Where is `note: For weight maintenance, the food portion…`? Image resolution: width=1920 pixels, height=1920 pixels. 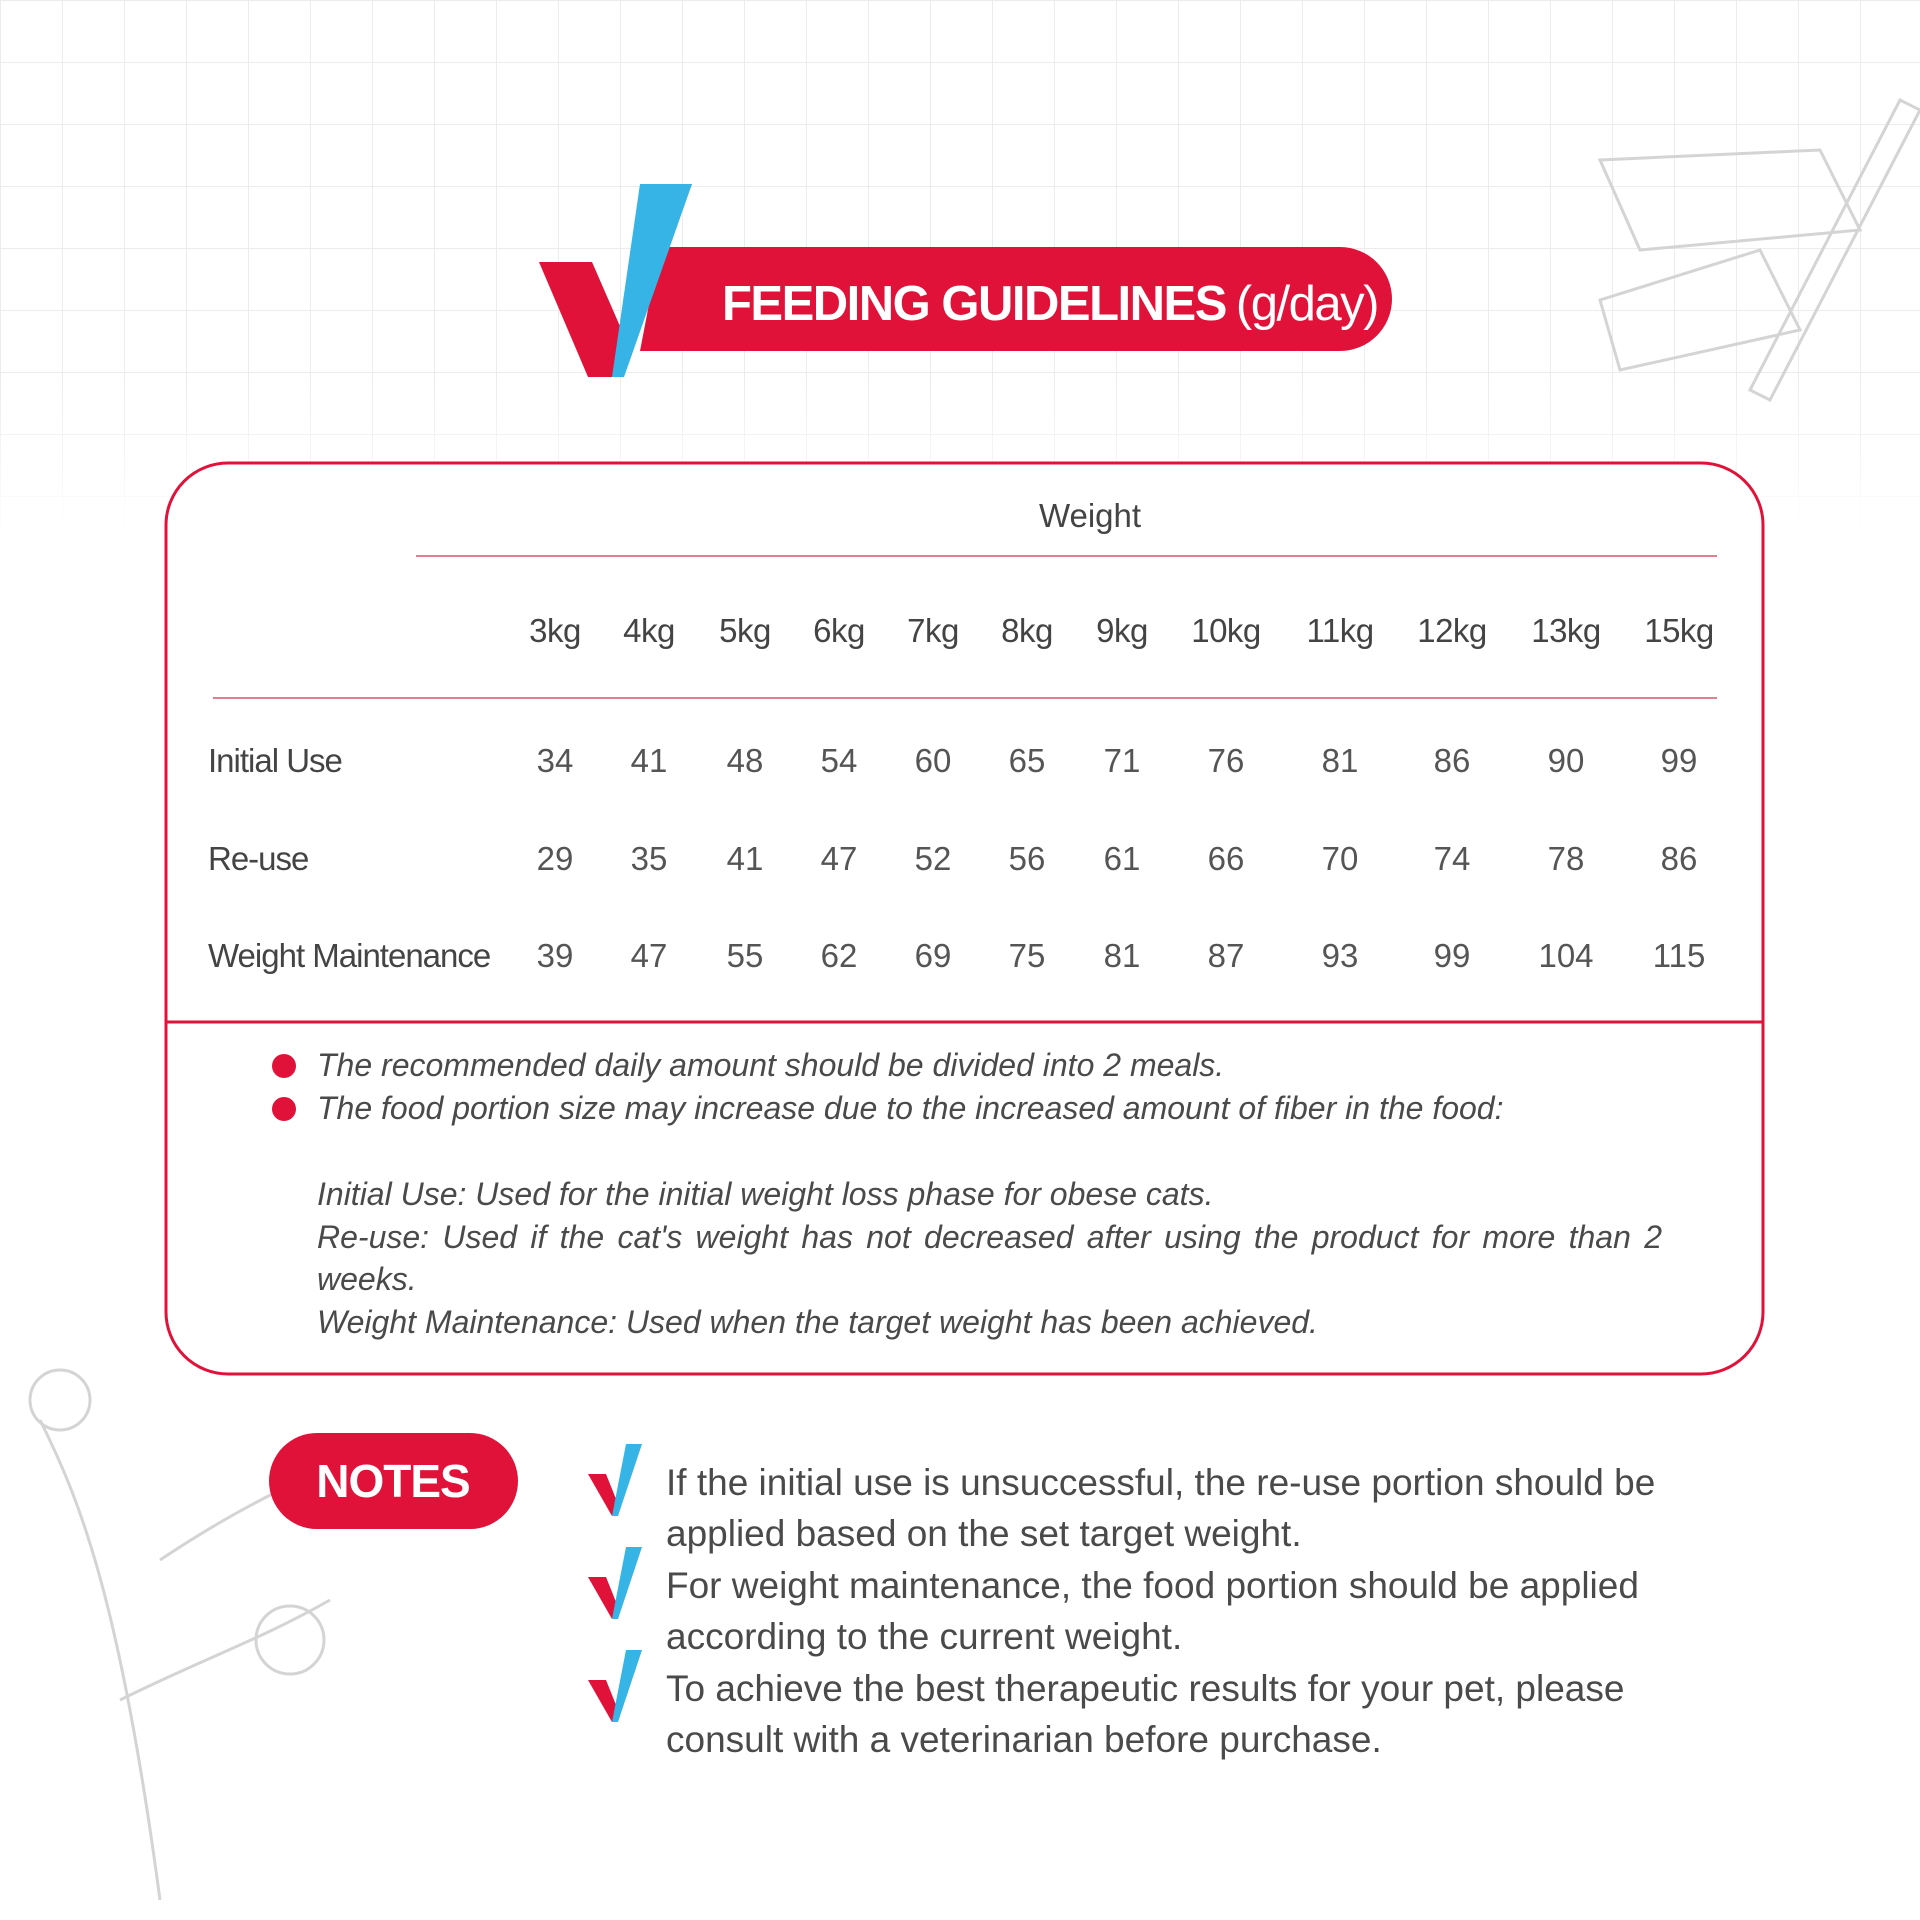
note: For weight maintenance, the food portion… is located at coordinates (1152, 1611).